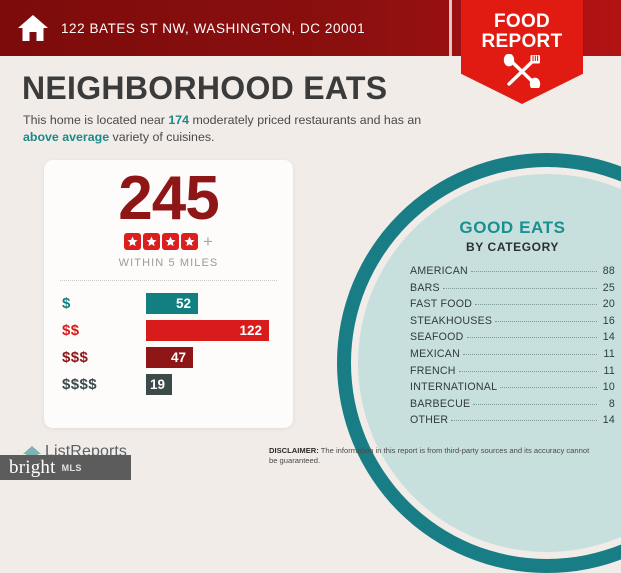 The height and width of the screenshot is (573, 621). What do you see at coordinates (96, 120) in the screenshot?
I see `subtitle-part-1: This home is located near` at bounding box center [96, 120].